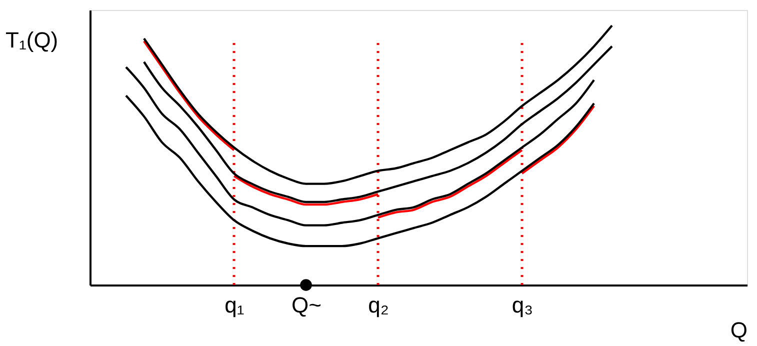 The height and width of the screenshot is (346, 757). I want to click on x-tick-label: Q~, so click(307, 305).